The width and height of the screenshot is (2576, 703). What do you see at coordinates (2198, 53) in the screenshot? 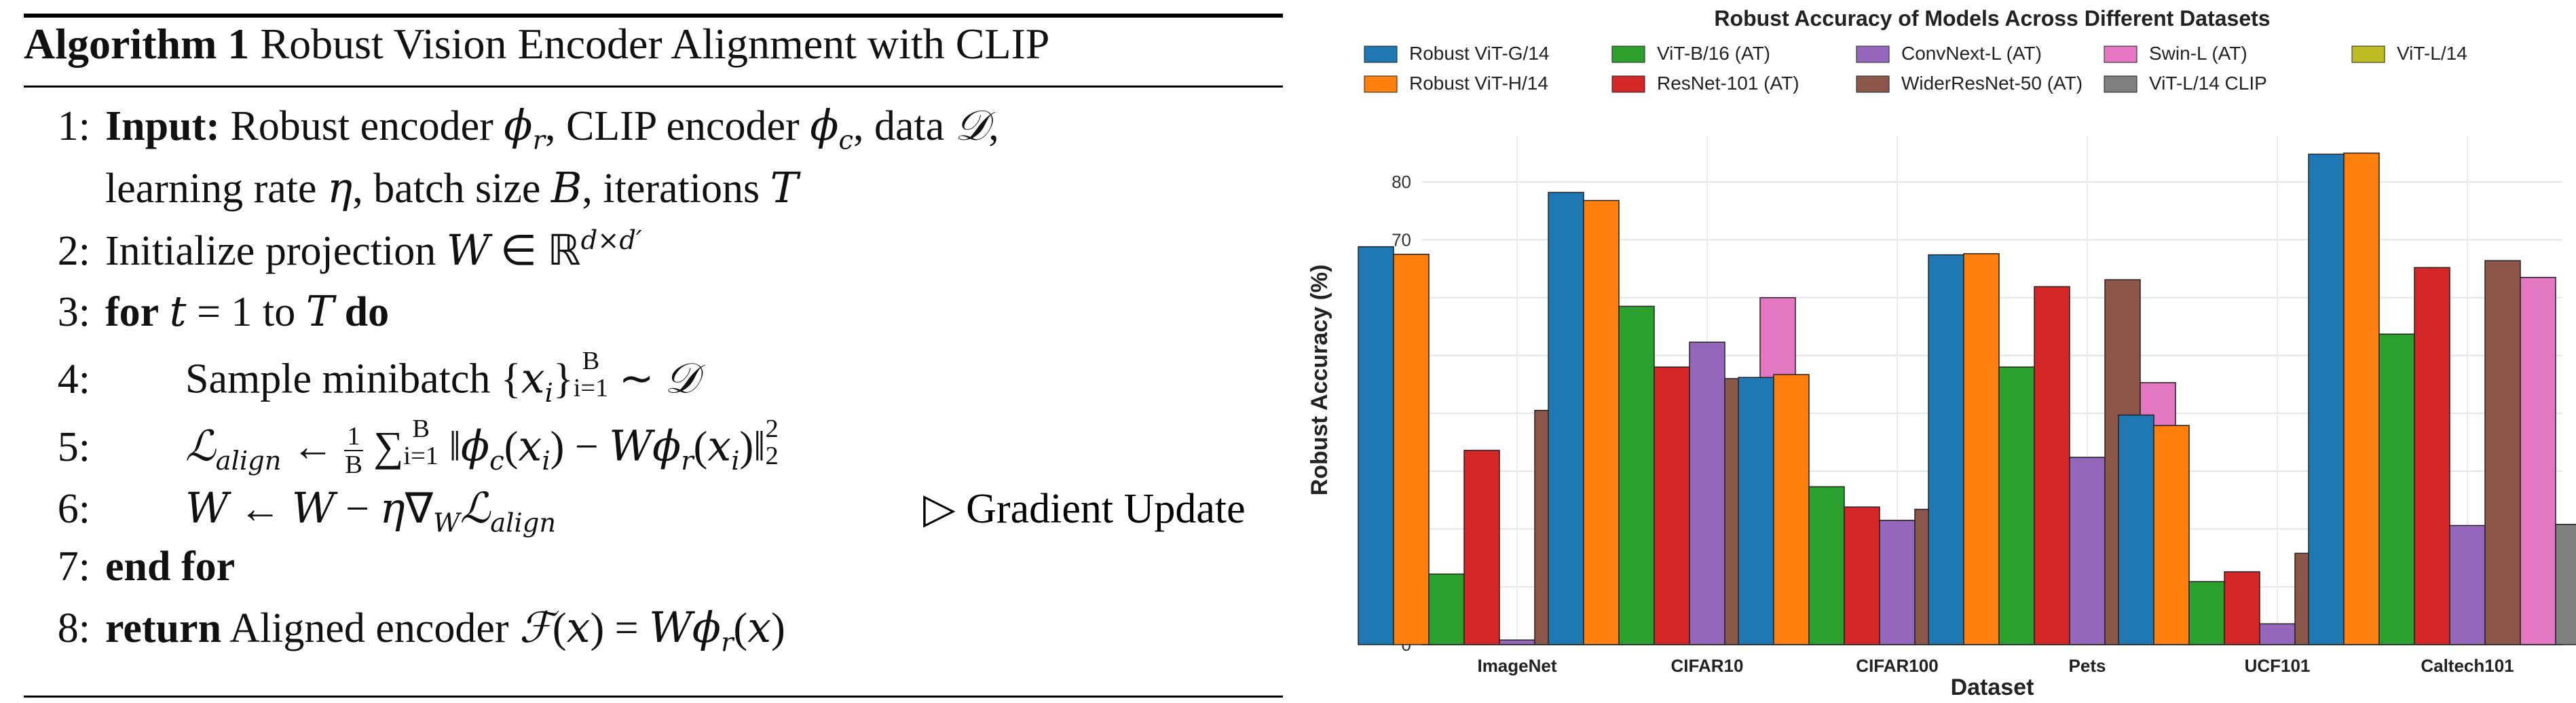
I see `legend-label: Swin-L (AT)` at bounding box center [2198, 53].